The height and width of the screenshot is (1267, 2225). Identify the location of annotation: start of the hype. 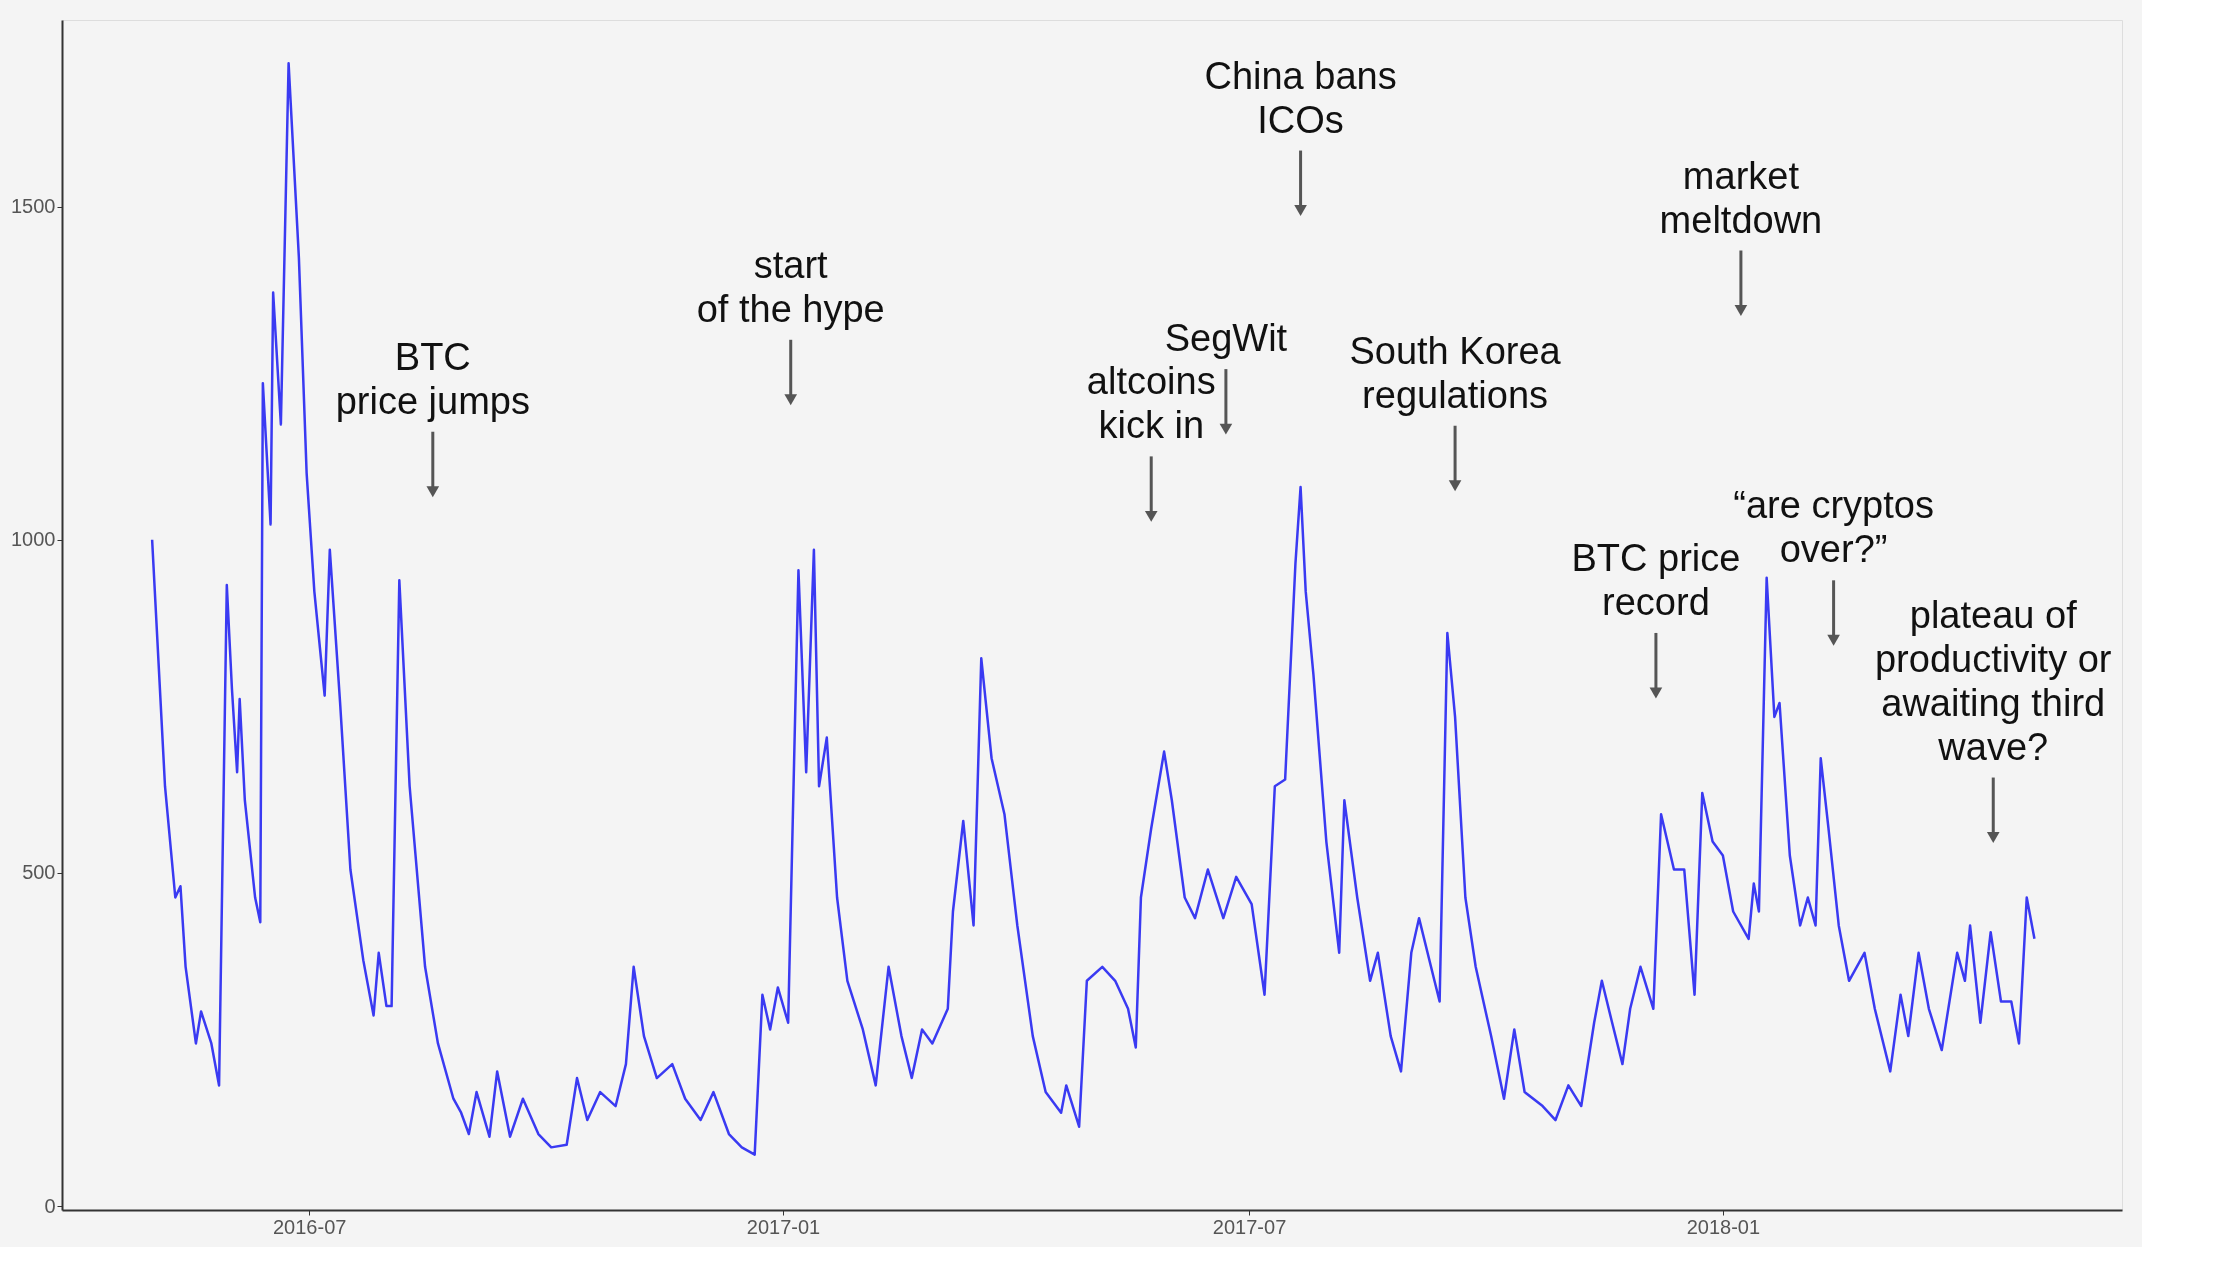
(790, 286).